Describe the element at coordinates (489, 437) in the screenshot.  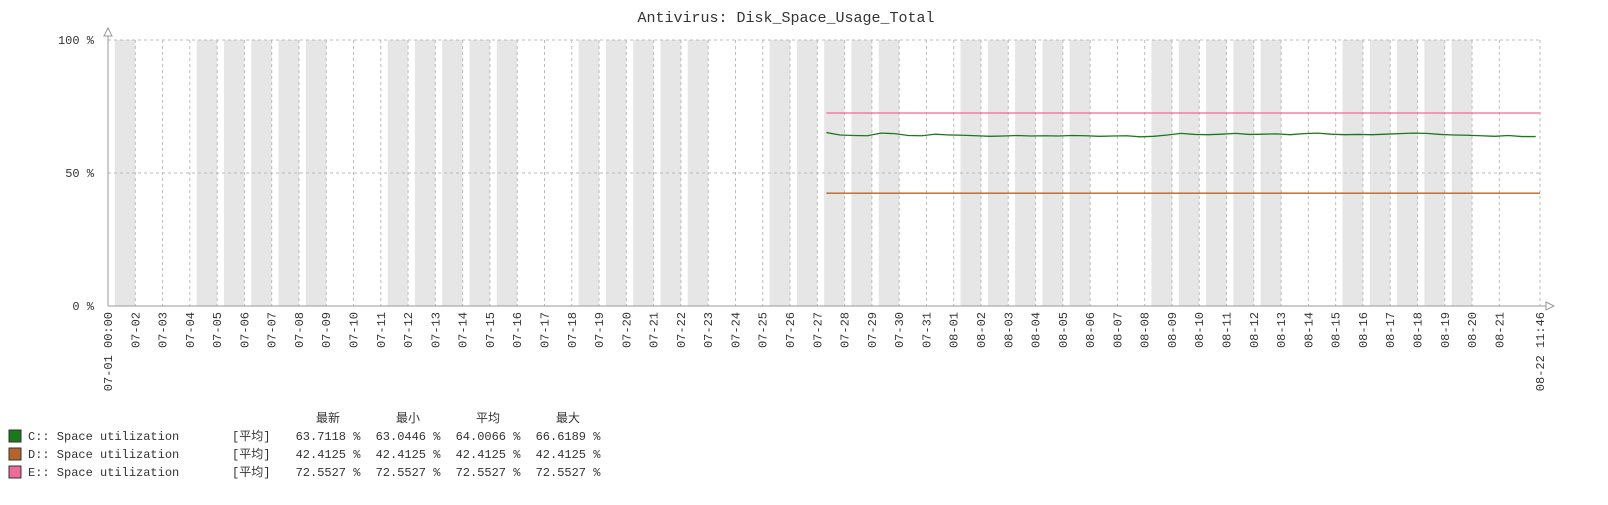
I see `legend-value: 64.0066 %` at that location.